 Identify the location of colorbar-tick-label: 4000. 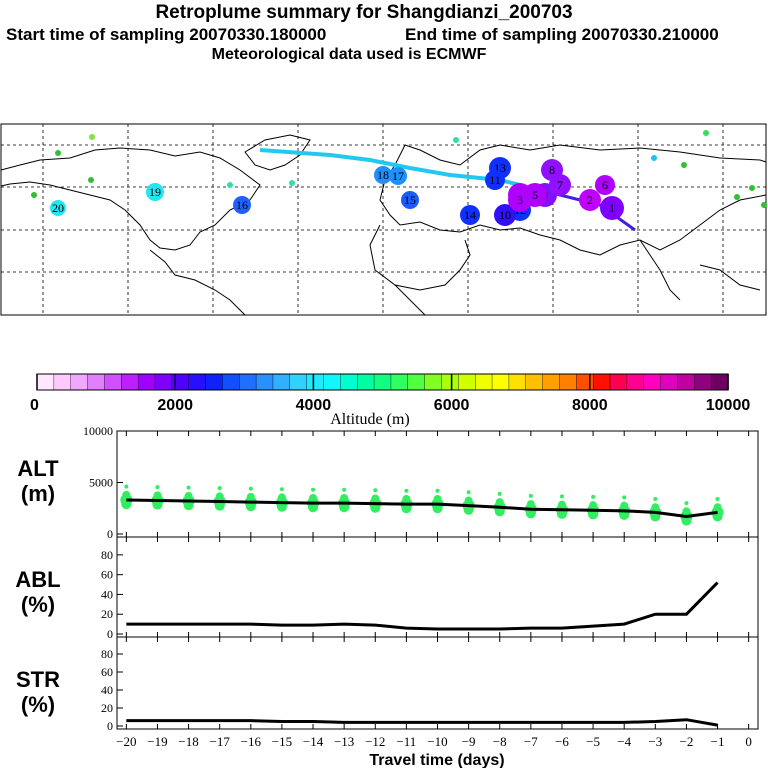
(314, 405).